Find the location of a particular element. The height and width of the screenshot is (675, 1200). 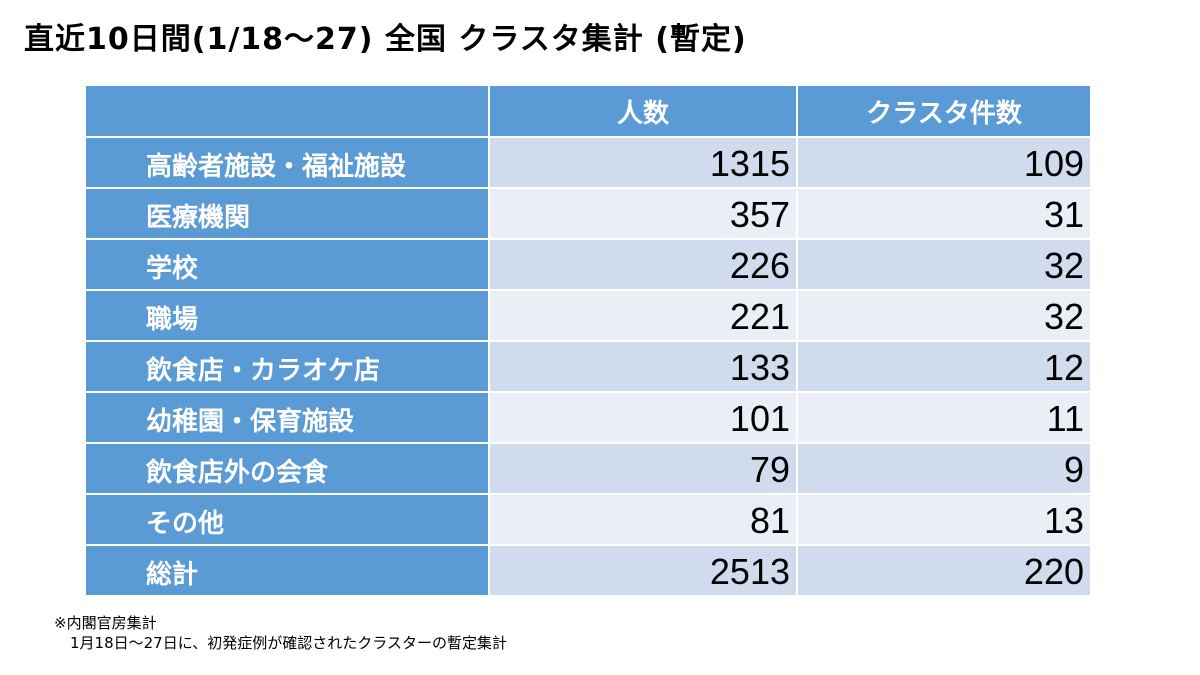

footnote-source: ※内閣官房集計 is located at coordinates (105, 623).